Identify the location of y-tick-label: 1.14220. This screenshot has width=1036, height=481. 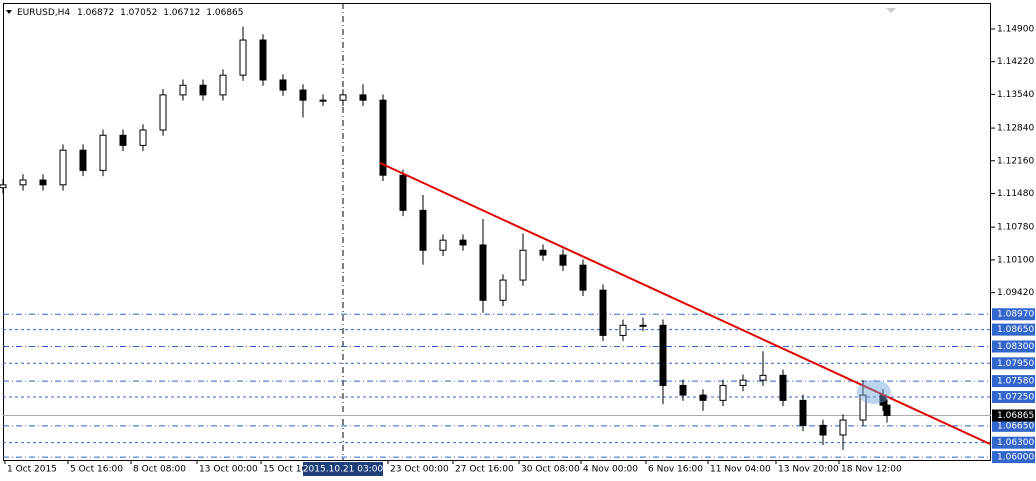
(1015, 62).